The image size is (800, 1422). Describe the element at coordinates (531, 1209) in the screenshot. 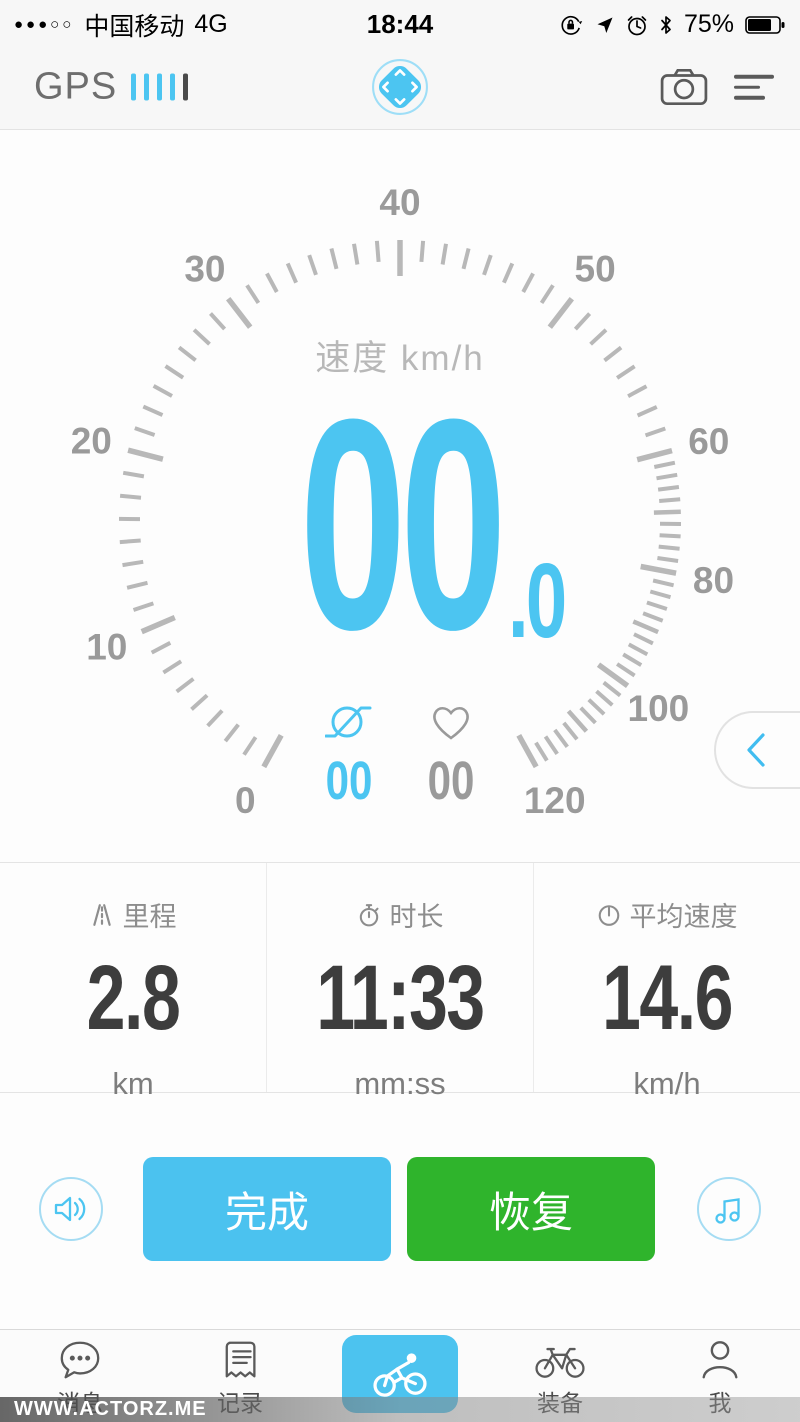

I see `resume-button: 恢复` at that location.